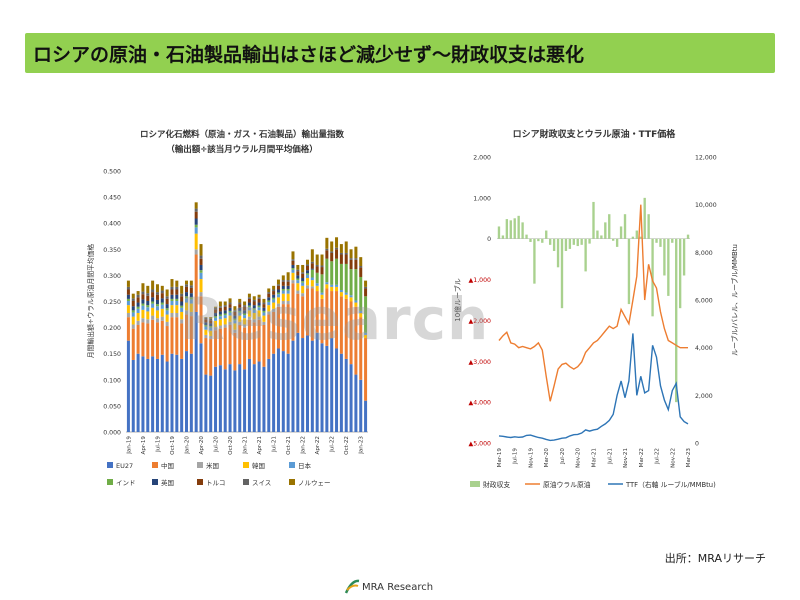 This screenshot has width=800, height=600. What do you see at coordinates (275, 444) in the screenshot?
I see `left-x-tick-label: Jul-21` at bounding box center [275, 444].